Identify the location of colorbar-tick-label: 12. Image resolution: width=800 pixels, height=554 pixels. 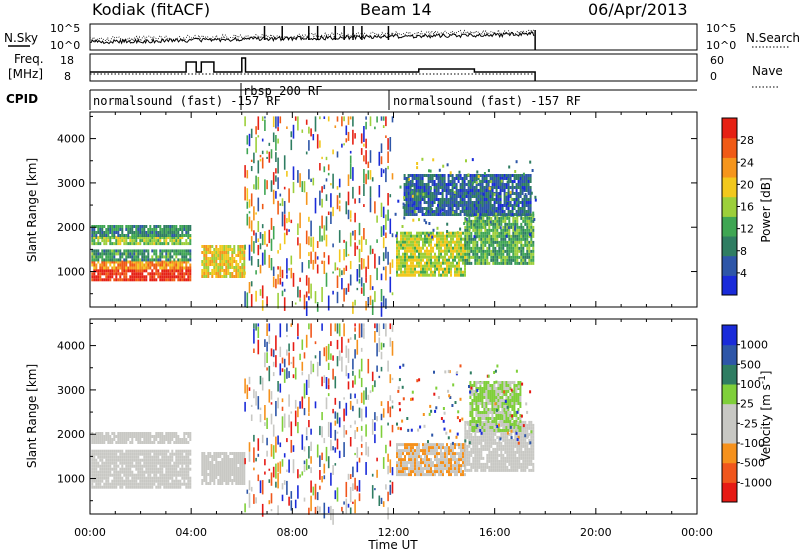
(747, 229).